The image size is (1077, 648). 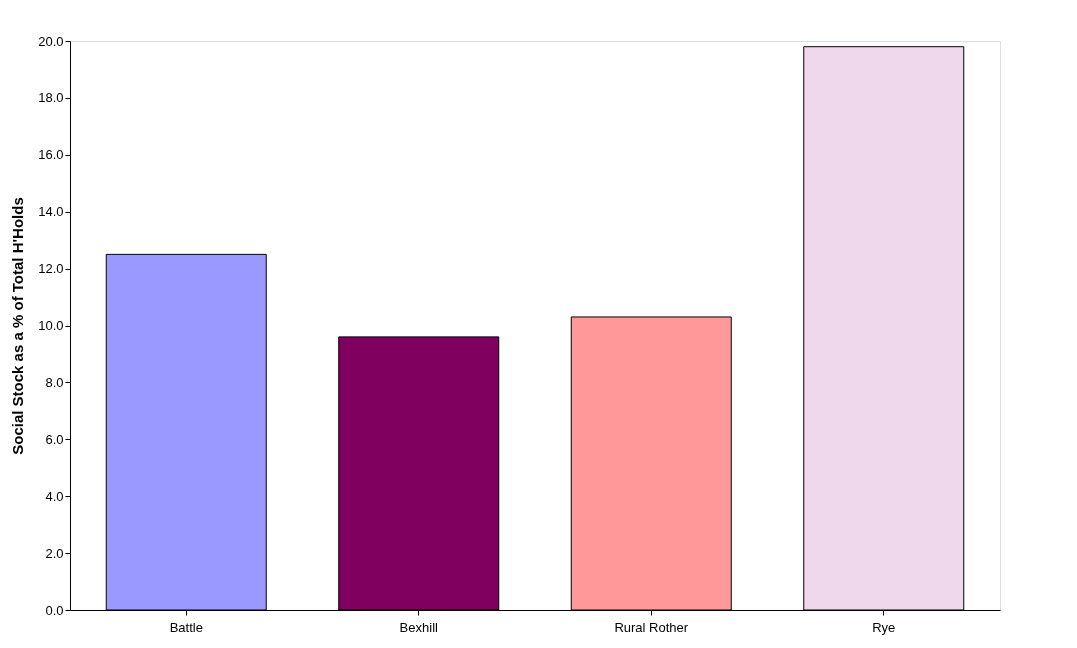 What do you see at coordinates (651, 627) in the screenshot?
I see `x-tick-label: Rural Rother` at bounding box center [651, 627].